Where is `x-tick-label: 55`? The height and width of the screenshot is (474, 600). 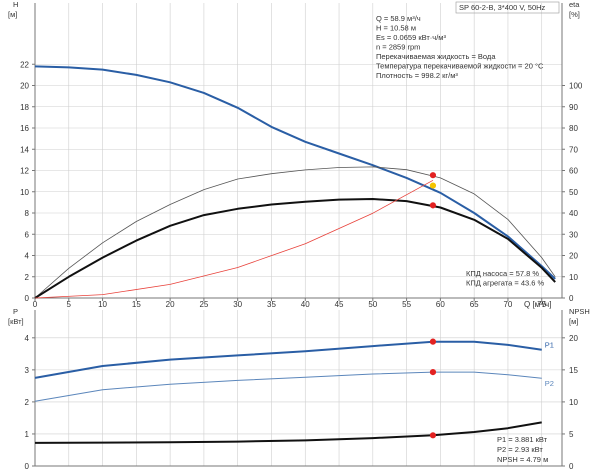 x-tick-label: 55 is located at coordinates (406, 304).